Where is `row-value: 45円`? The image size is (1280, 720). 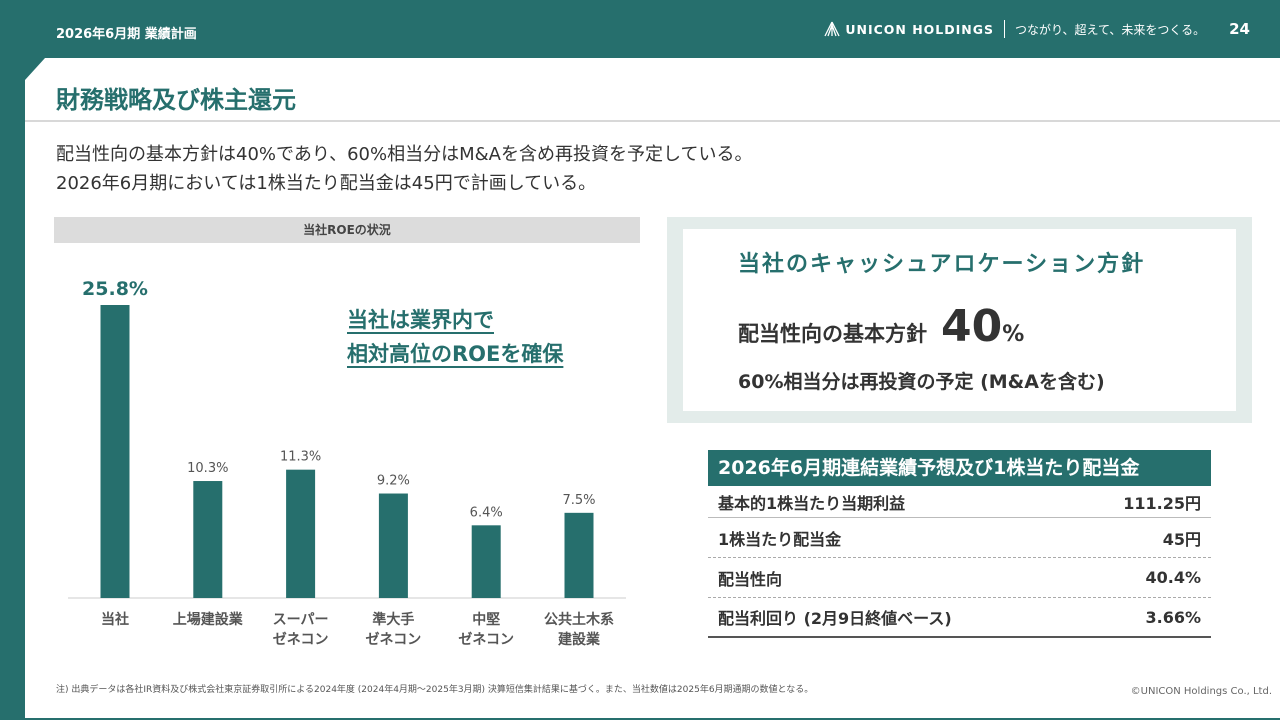 row-value: 45円 is located at coordinates (1181, 539).